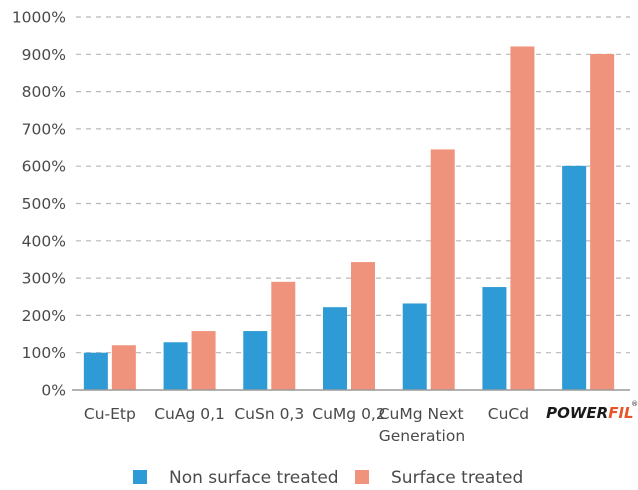 This screenshot has height=490, width=638. I want to click on y-tick-label: 900%, so click(44, 55).